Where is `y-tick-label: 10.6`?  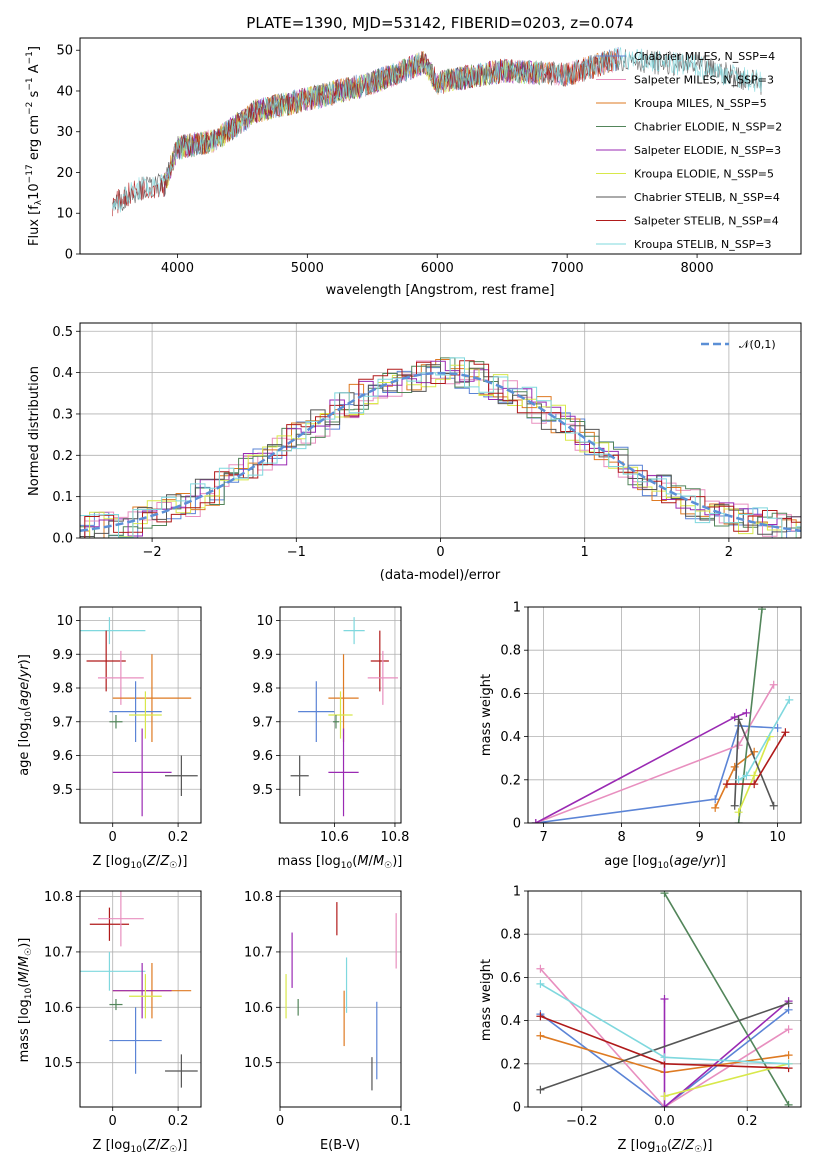
y-tick-label: 10.6 is located at coordinates (58, 1008).